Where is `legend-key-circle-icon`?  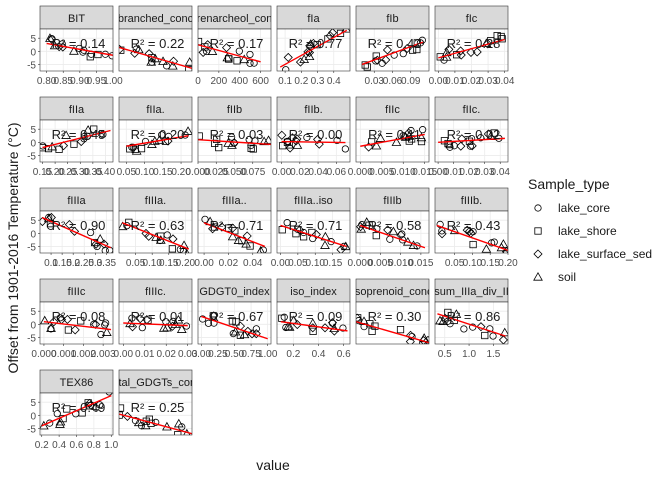
legend-key-circle-icon is located at coordinates (538, 208).